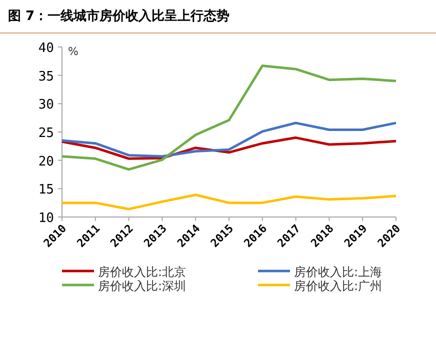  What do you see at coordinates (46, 218) in the screenshot?
I see `y-tick-label: 10` at bounding box center [46, 218].